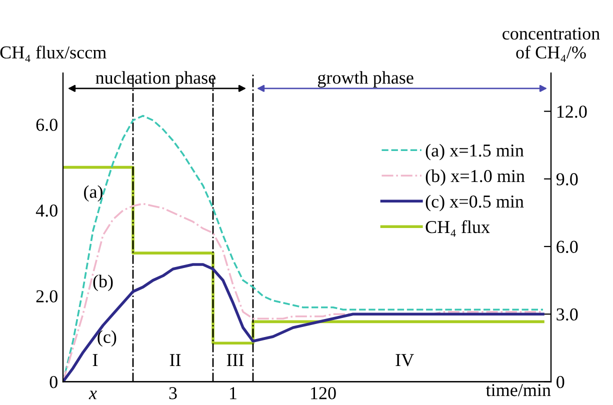 The image size is (613, 405). I want to click on x-tick-label: 120, so click(323, 393).